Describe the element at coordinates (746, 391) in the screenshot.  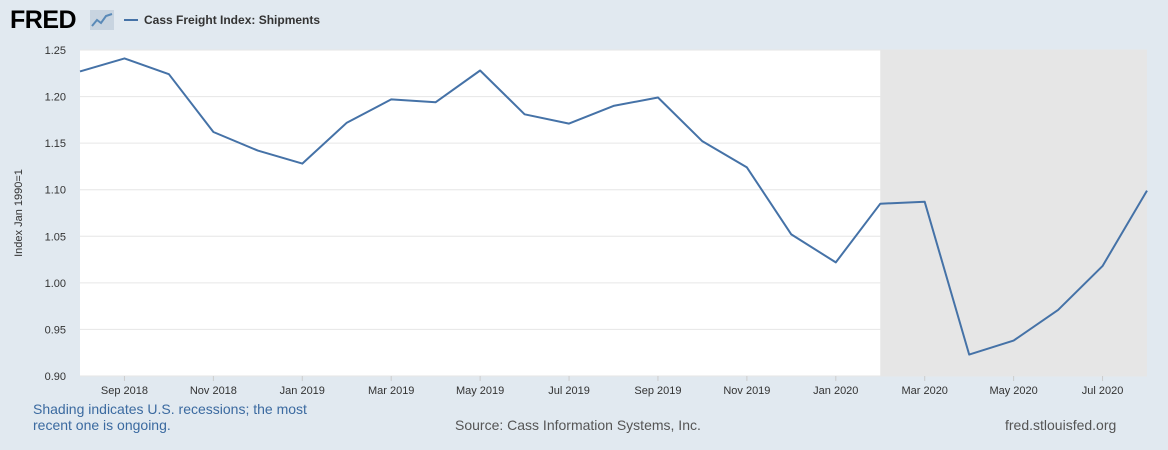
I see `x-tick-label: Nov 2019` at that location.